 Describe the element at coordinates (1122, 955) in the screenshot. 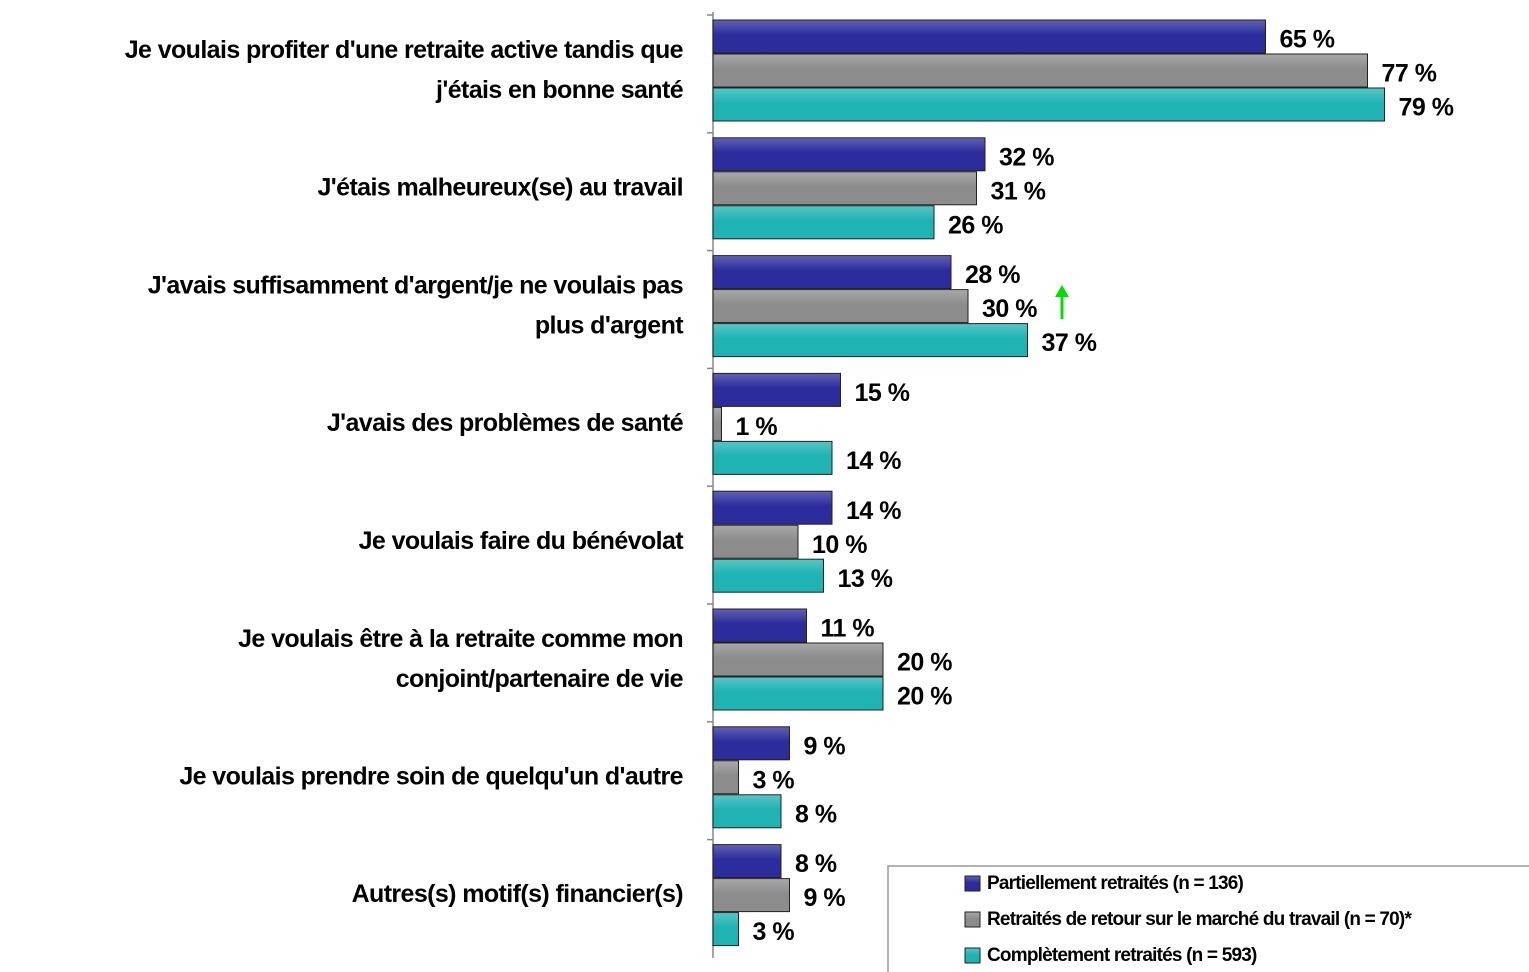

I see `legend-label: Complètement retraités (n = 593)` at that location.